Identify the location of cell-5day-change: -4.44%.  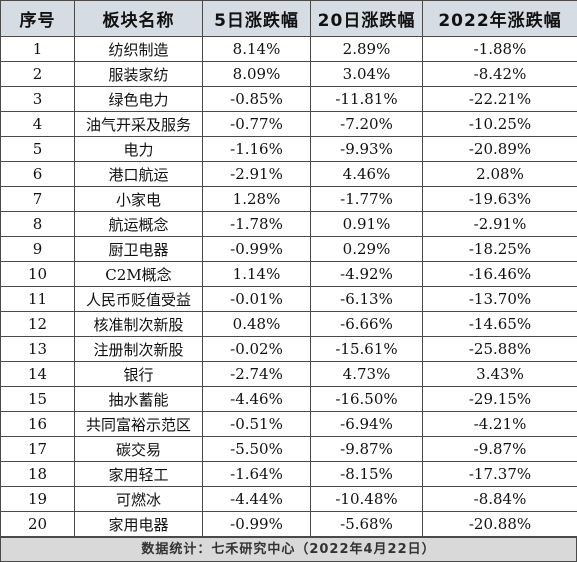
(256, 499).